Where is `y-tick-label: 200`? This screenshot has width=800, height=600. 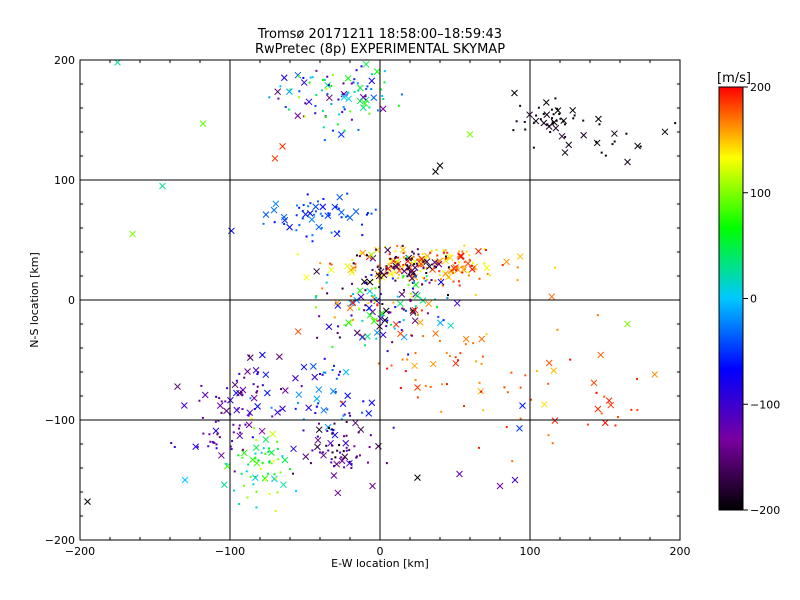 y-tick-label: 200 is located at coordinates (64, 60).